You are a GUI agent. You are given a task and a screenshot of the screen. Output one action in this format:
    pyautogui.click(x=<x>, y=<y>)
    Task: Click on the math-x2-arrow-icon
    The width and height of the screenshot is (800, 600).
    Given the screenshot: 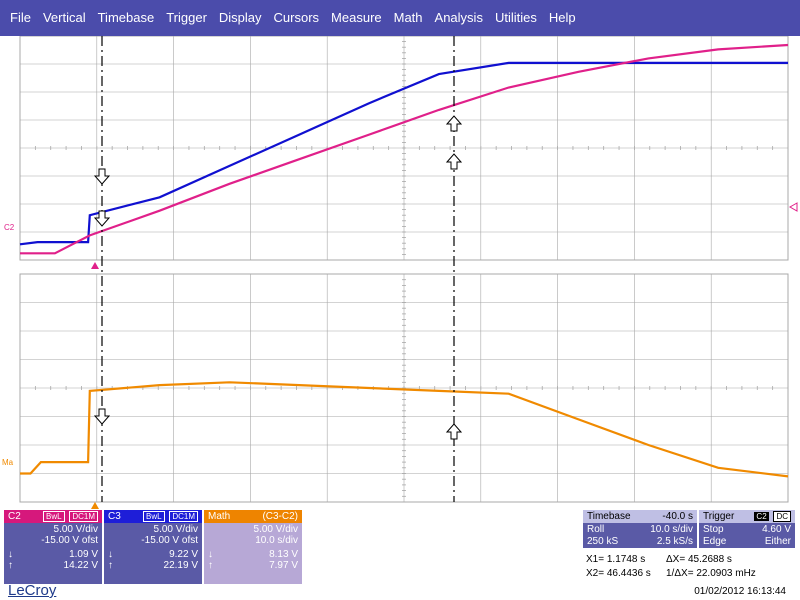 What is the action you would take?
    pyautogui.click(x=454, y=431)
    